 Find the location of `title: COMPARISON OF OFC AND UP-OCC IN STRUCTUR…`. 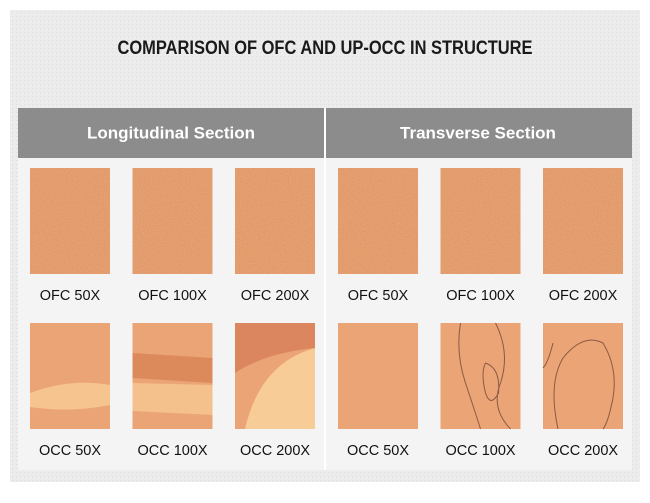

title: COMPARISON OF OFC AND UP-OCC IN STRUCTUR… is located at coordinates (325, 48).